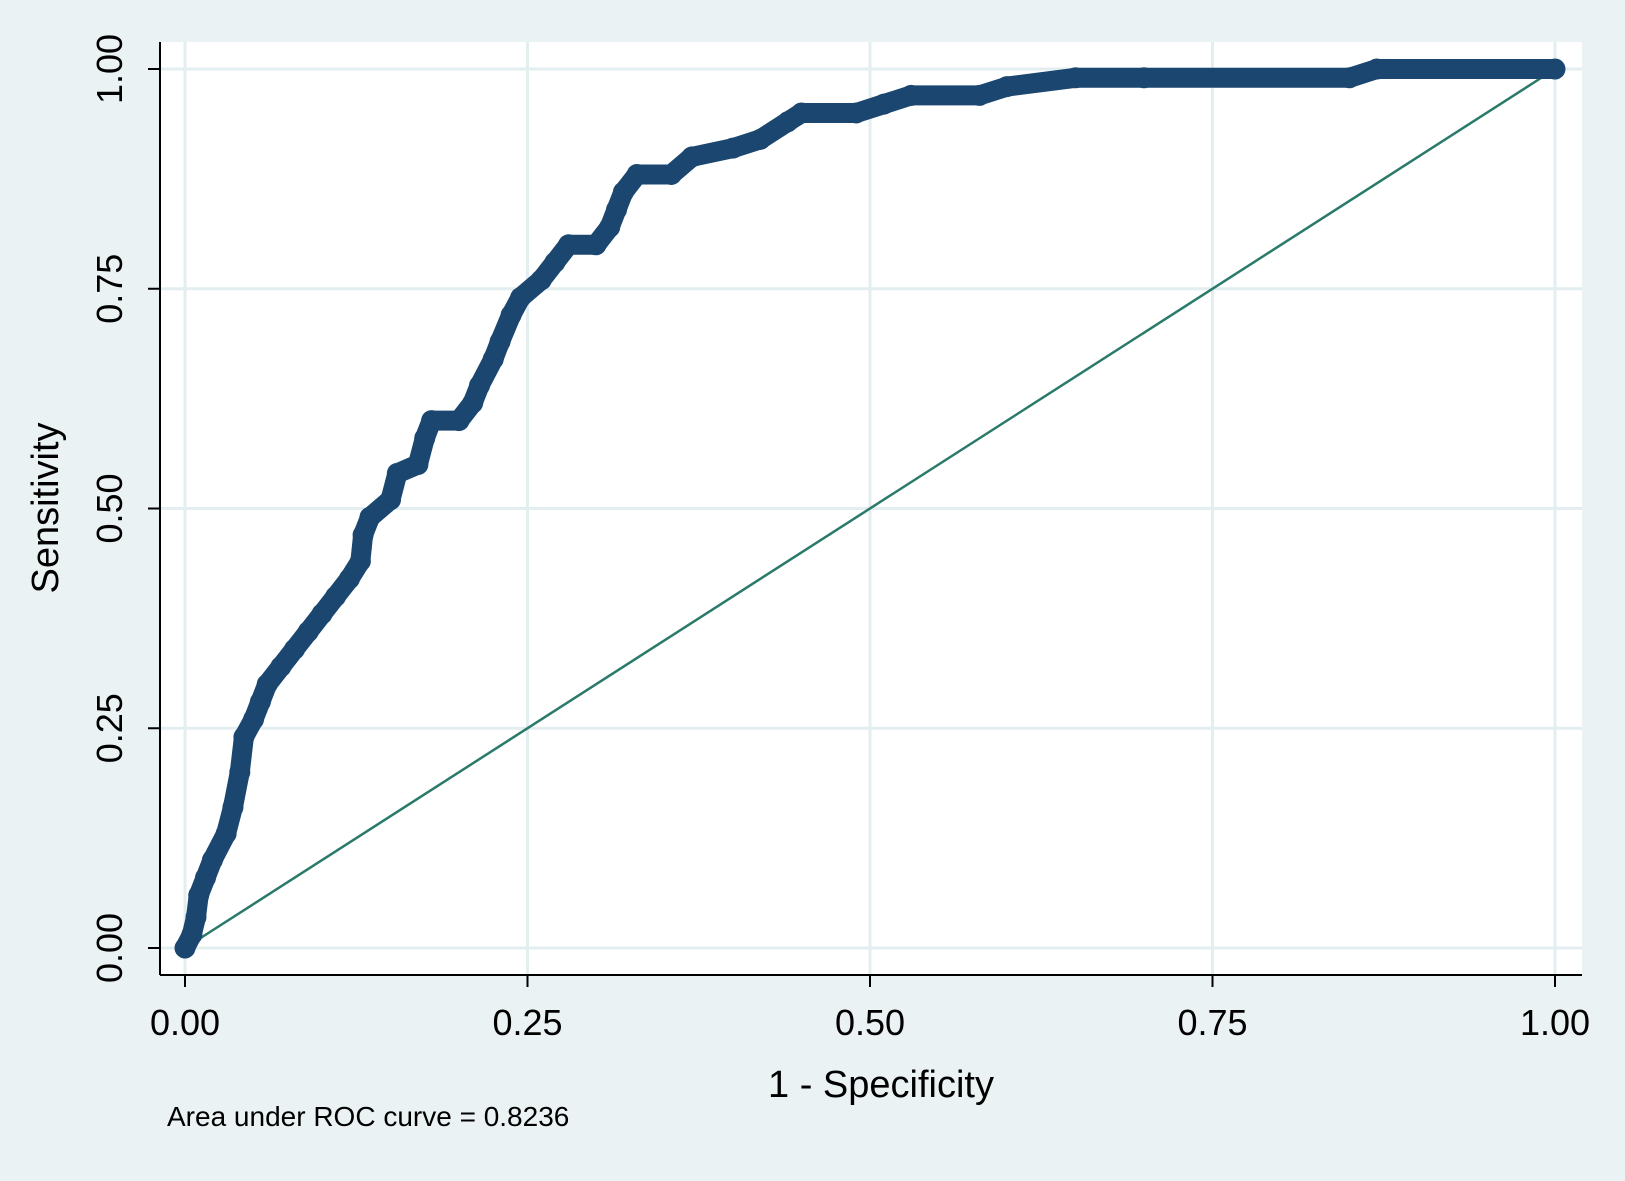 Image resolution: width=1625 pixels, height=1181 pixels. I want to click on y-tick-label-2: 0.50, so click(109, 508).